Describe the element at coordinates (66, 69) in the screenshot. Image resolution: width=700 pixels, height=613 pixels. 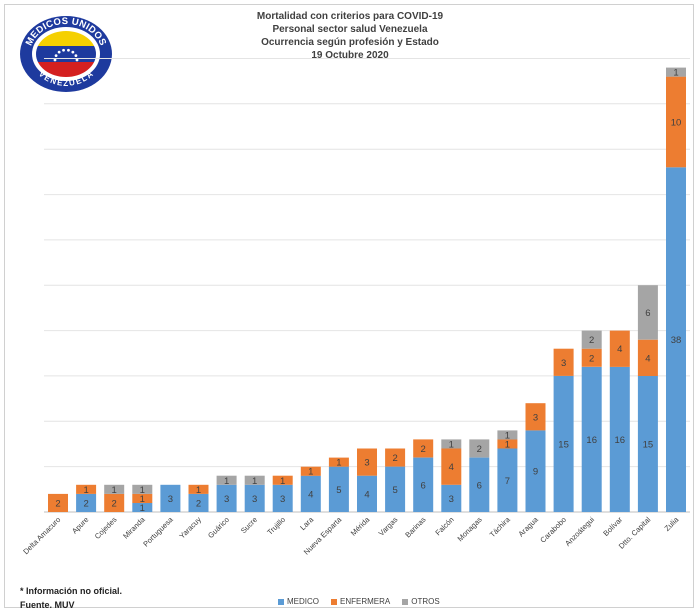
I see `flag-red-stripe` at that location.